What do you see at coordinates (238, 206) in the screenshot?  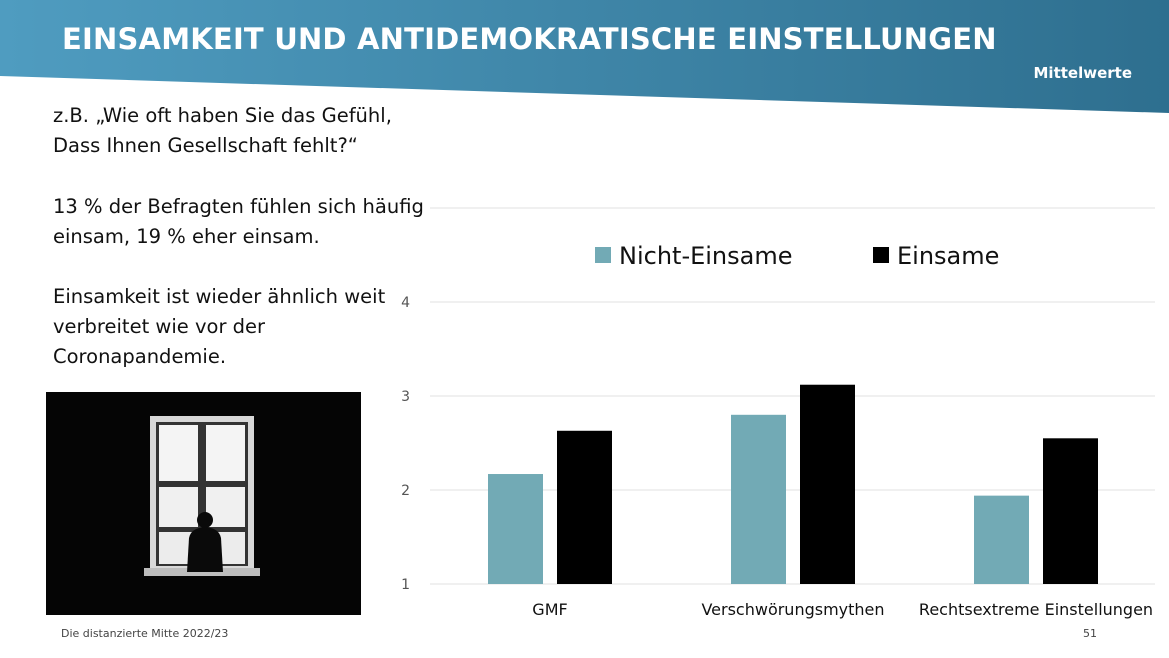 I see `stat-line-1: 13 % der Befragten fühlen sich häufig` at bounding box center [238, 206].